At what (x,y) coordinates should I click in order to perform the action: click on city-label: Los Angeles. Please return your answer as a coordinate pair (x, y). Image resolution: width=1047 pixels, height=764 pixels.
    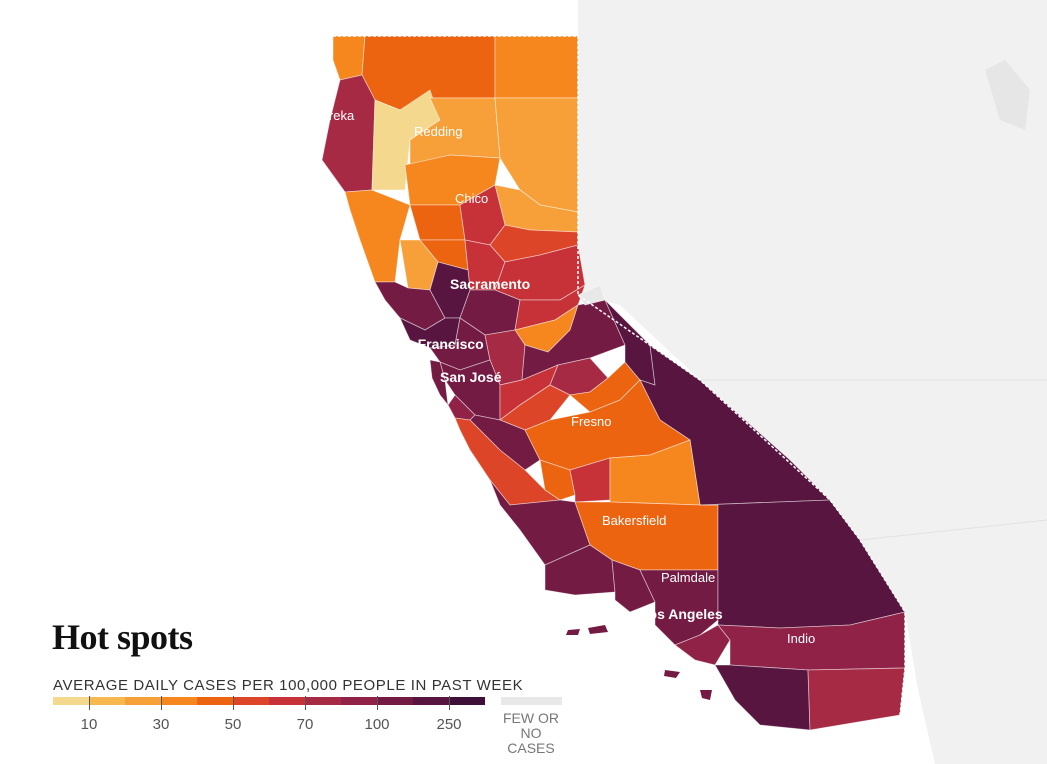
    Looking at the image, I should click on (681, 614).